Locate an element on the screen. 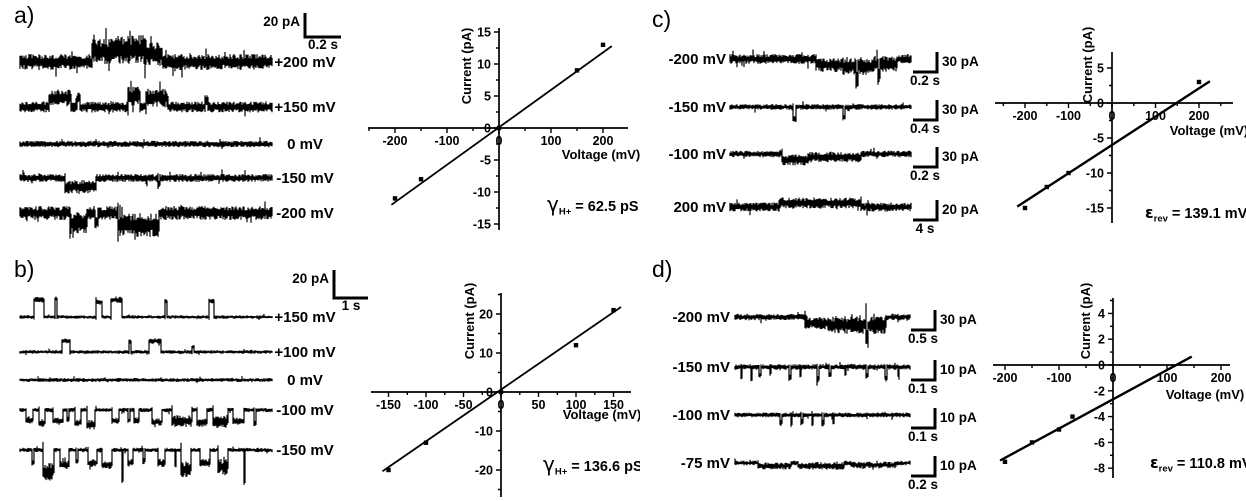 The height and width of the screenshot is (501, 1246). y-tick-label: -2 is located at coordinates (1099, 391).